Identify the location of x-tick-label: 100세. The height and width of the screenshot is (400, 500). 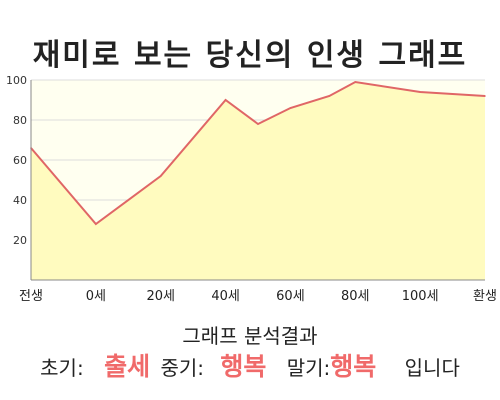
(420, 296).